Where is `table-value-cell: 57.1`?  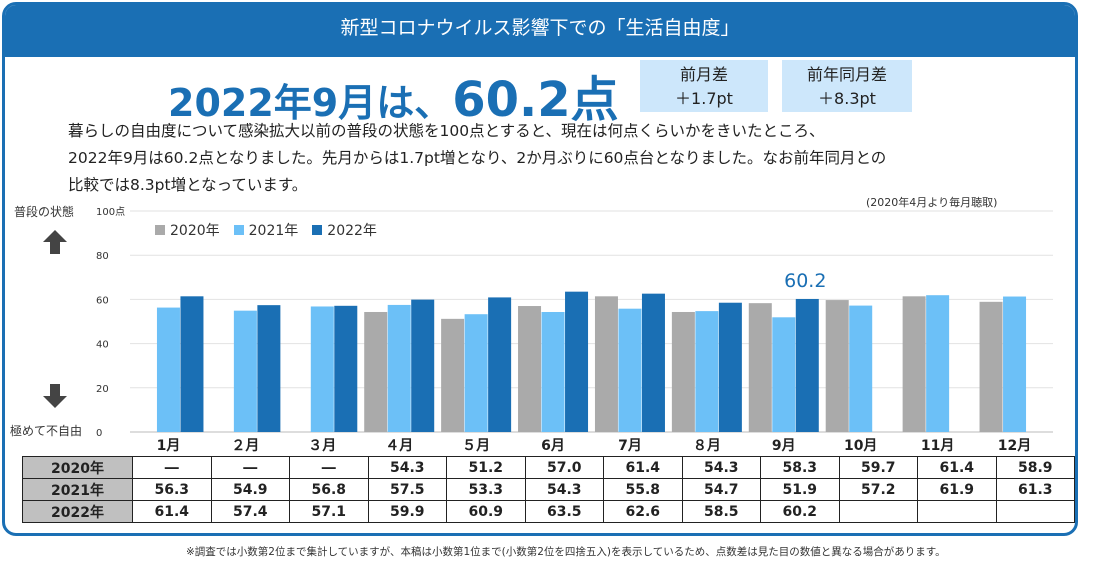
table-value-cell: 57.1 is located at coordinates (329, 511).